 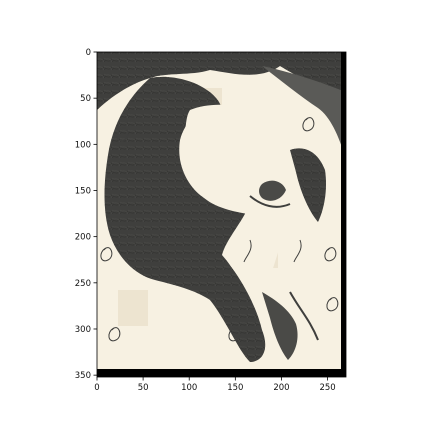 I want to click on y-tick-label: 200, so click(x=83, y=238).